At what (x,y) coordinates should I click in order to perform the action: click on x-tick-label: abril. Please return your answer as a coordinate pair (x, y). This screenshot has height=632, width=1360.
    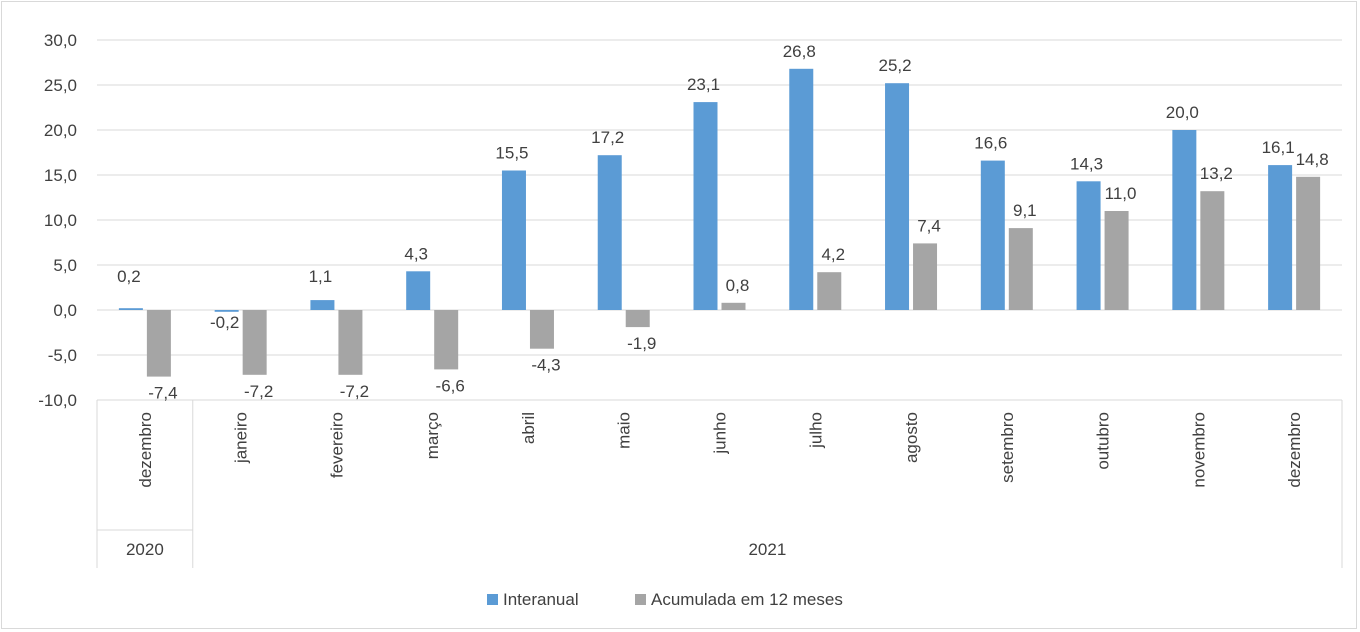
    Looking at the image, I should click on (528, 428).